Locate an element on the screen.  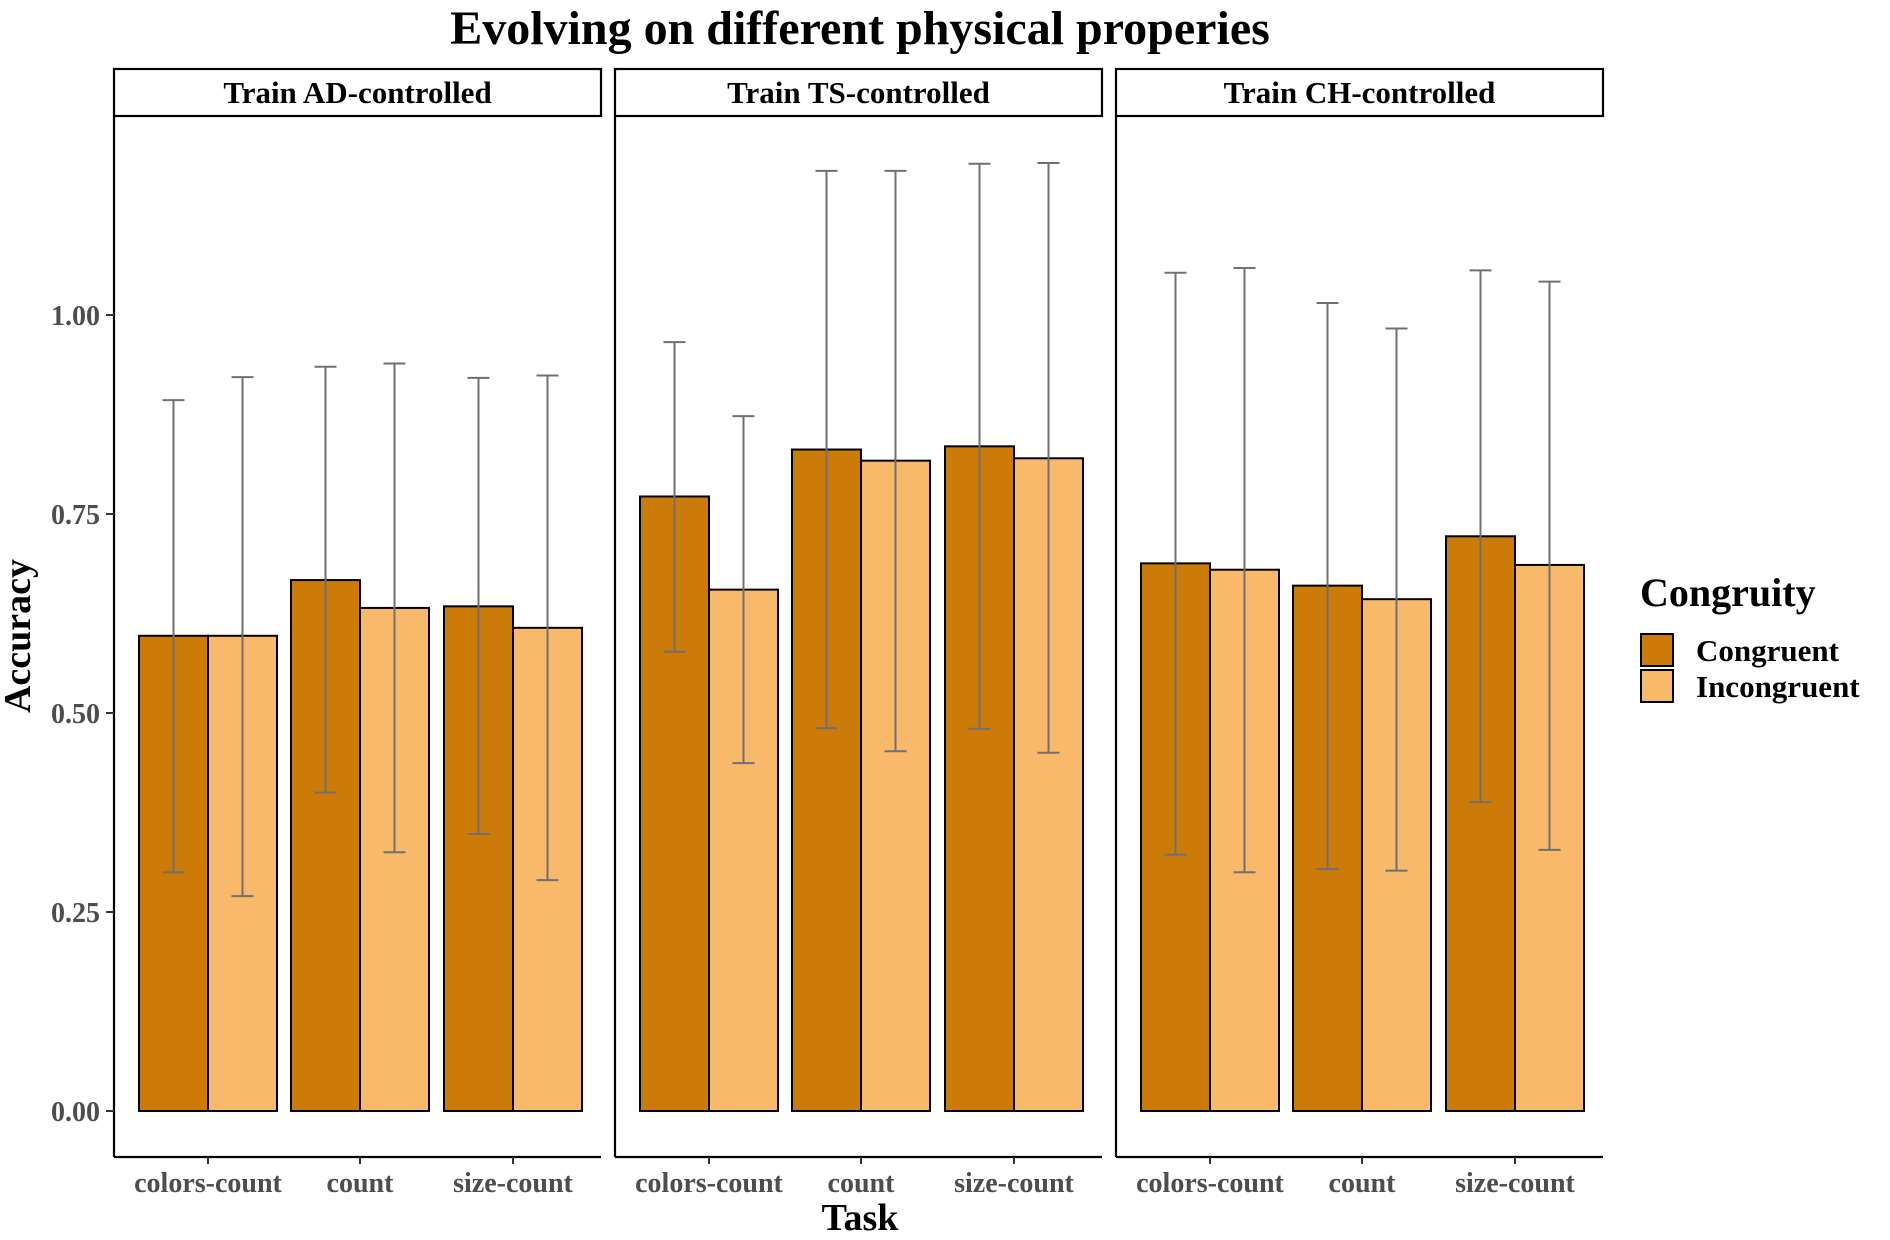
x-axis-title: Task is located at coordinates (861, 1218).